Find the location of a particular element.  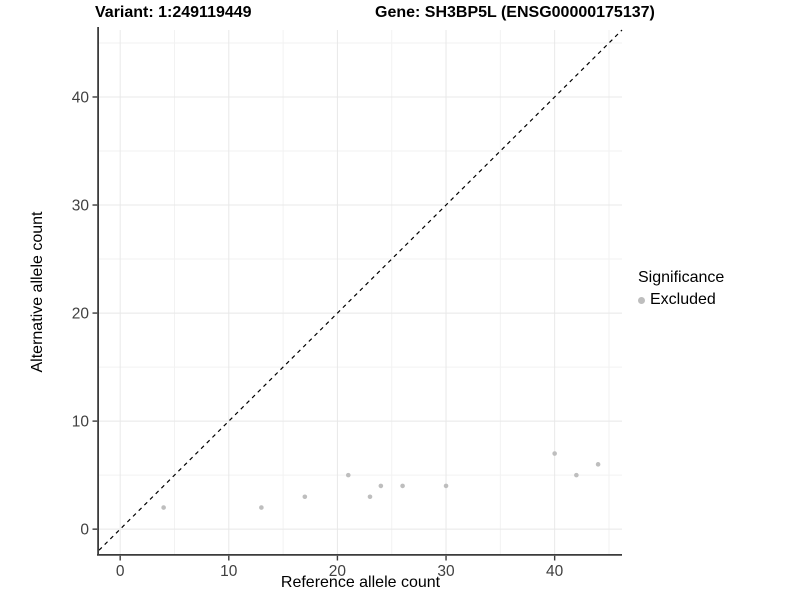

y-axis-title: Alternative allele count is located at coordinates (37, 292).